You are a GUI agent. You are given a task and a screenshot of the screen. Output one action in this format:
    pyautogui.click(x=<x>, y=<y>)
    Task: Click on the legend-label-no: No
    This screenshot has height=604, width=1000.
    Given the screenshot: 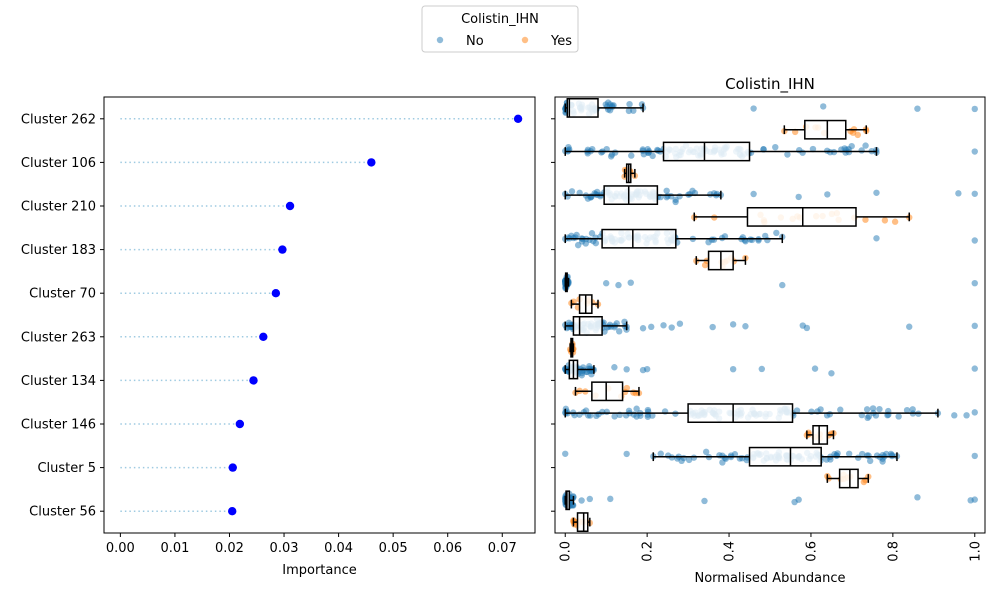 What is the action you would take?
    pyautogui.click(x=475, y=41)
    